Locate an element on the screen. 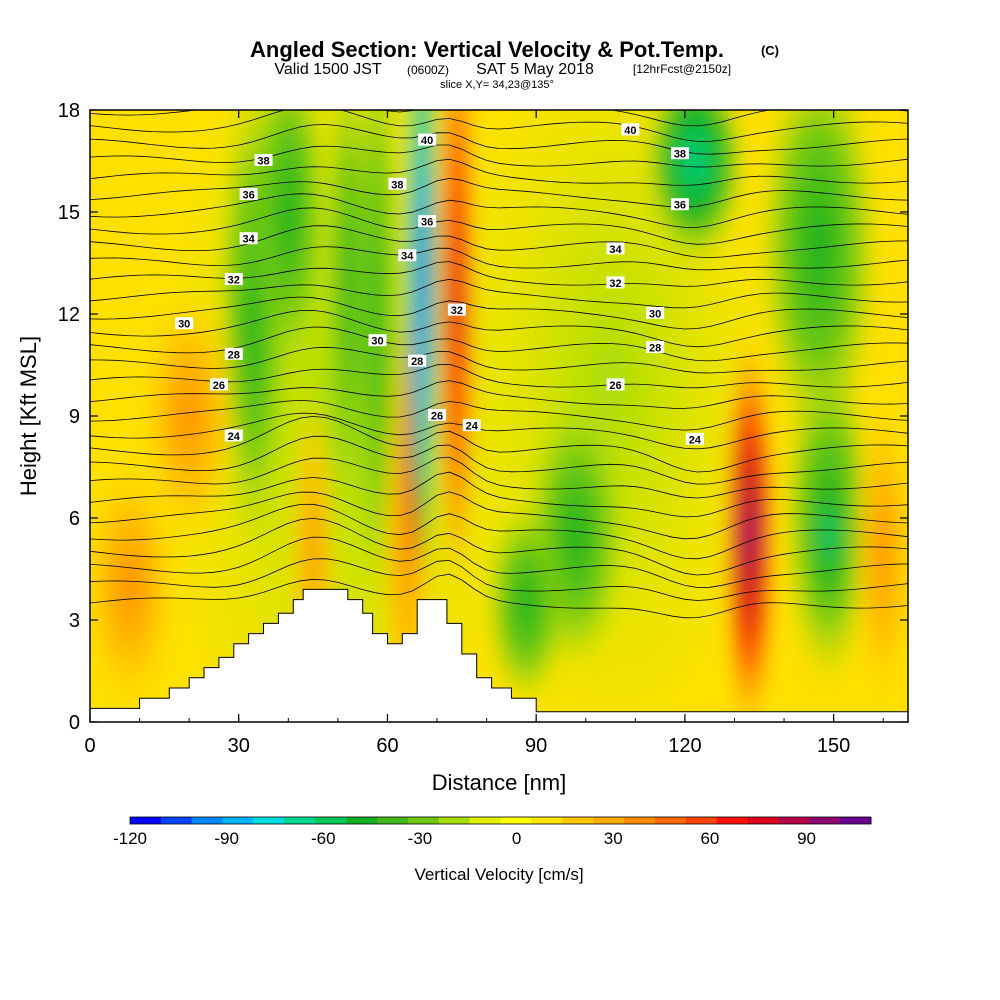 Image resolution: width=1000 pixels, height=1000 pixels. colorbar-tick-label: 0 is located at coordinates (516, 838).